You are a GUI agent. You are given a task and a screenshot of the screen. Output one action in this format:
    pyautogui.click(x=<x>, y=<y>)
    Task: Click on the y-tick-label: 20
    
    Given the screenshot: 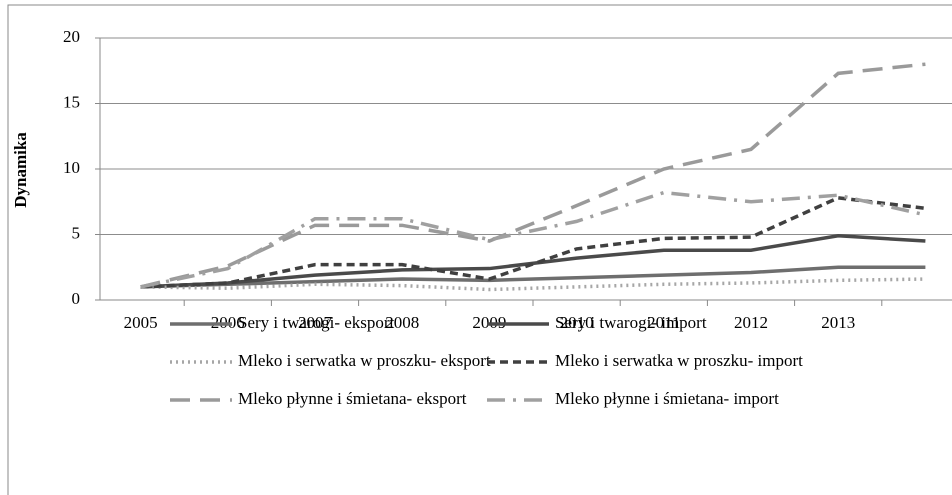 What is the action you would take?
    pyautogui.click(x=71, y=36)
    